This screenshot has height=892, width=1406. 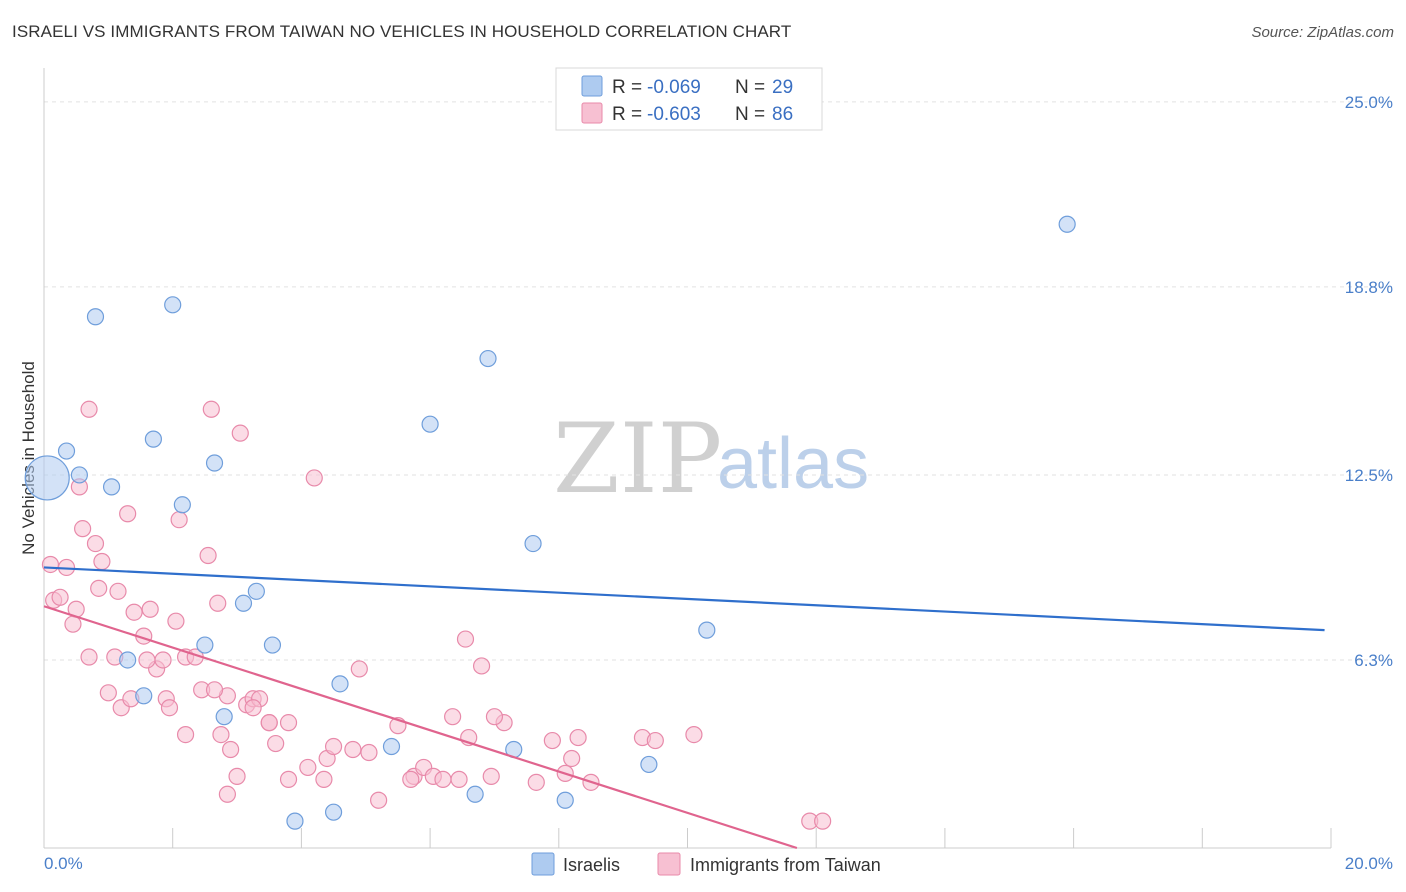 What do you see at coordinates (1369, 287) in the screenshot?
I see `y-tick-label: 18.8%` at bounding box center [1369, 287].